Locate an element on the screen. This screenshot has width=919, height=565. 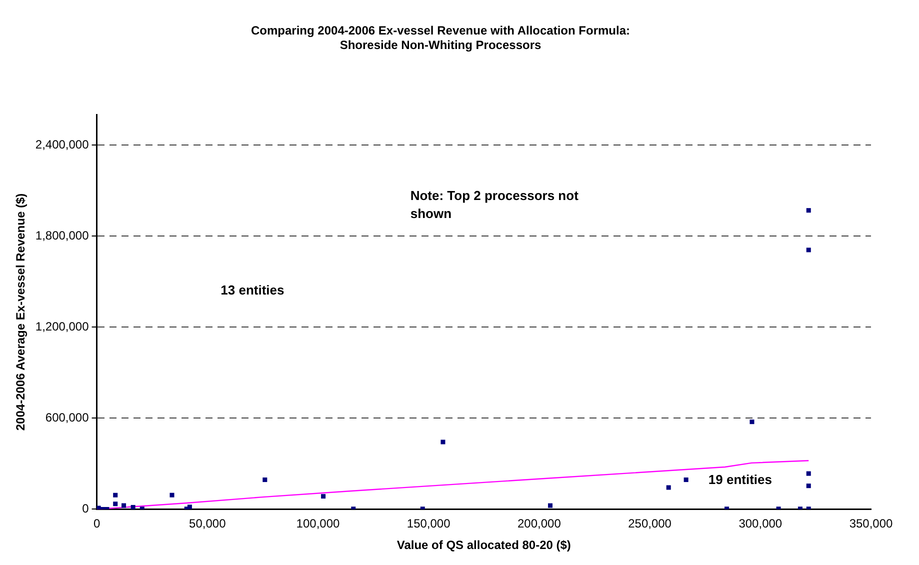
x-tick-label: 200,000 is located at coordinates (540, 523).